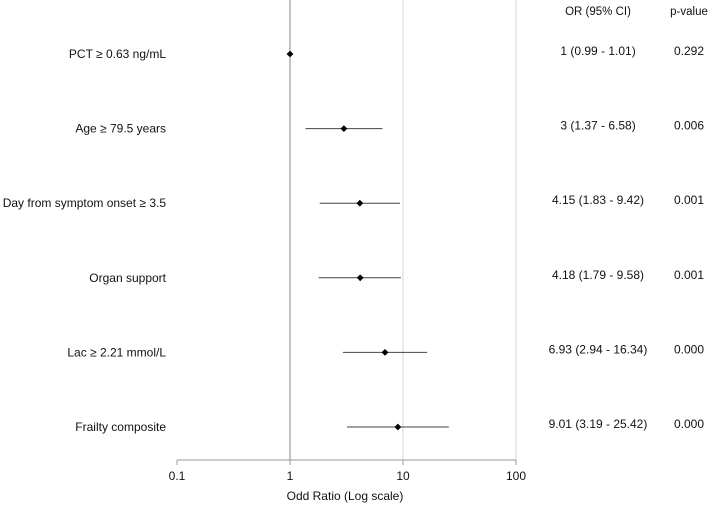  Describe the element at coordinates (597, 126) in the screenshot. I see `ci-value: 3 (1.37 - 6.58)` at that location.